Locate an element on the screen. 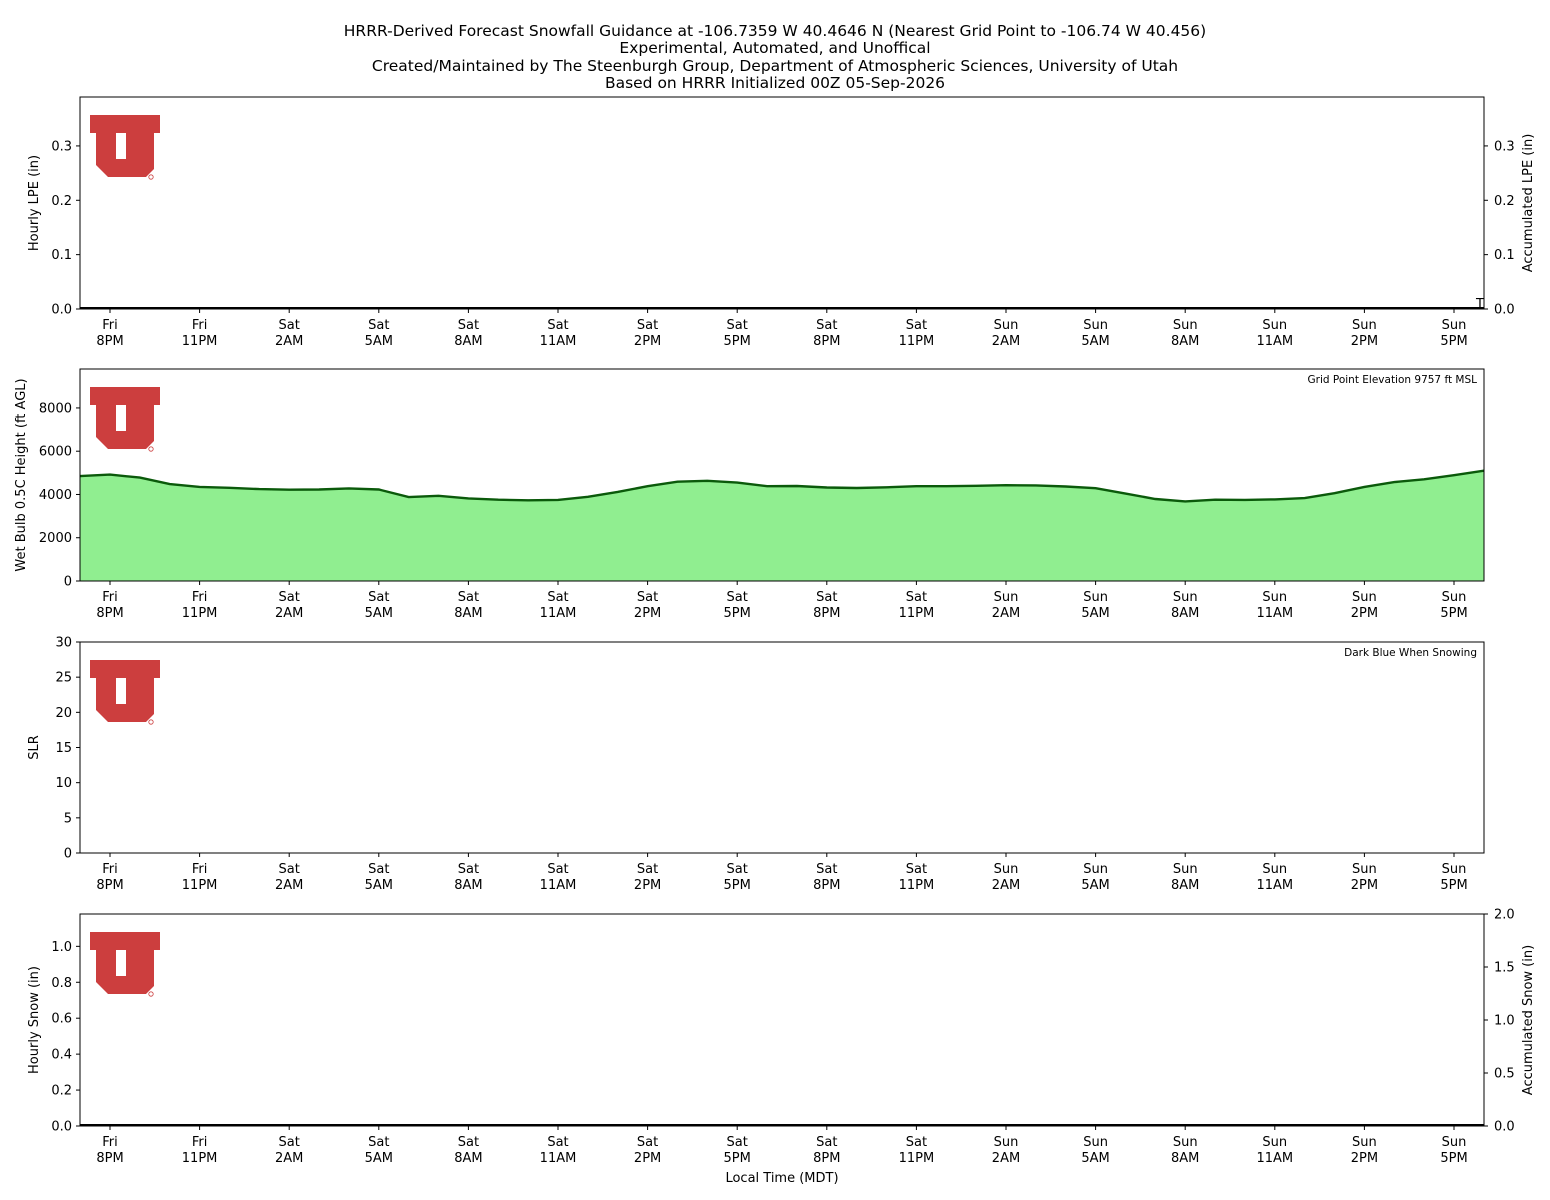  y-tick-label: 0.0 is located at coordinates (61, 310).